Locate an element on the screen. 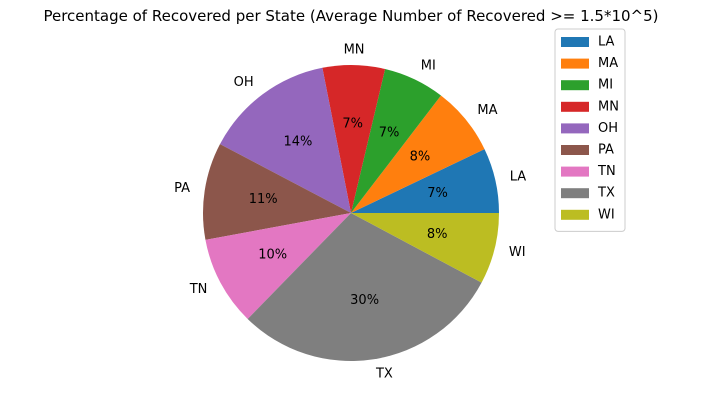 Image resolution: width=702 pixels, height=409 pixels. legend-label-wi: WI is located at coordinates (606, 214).